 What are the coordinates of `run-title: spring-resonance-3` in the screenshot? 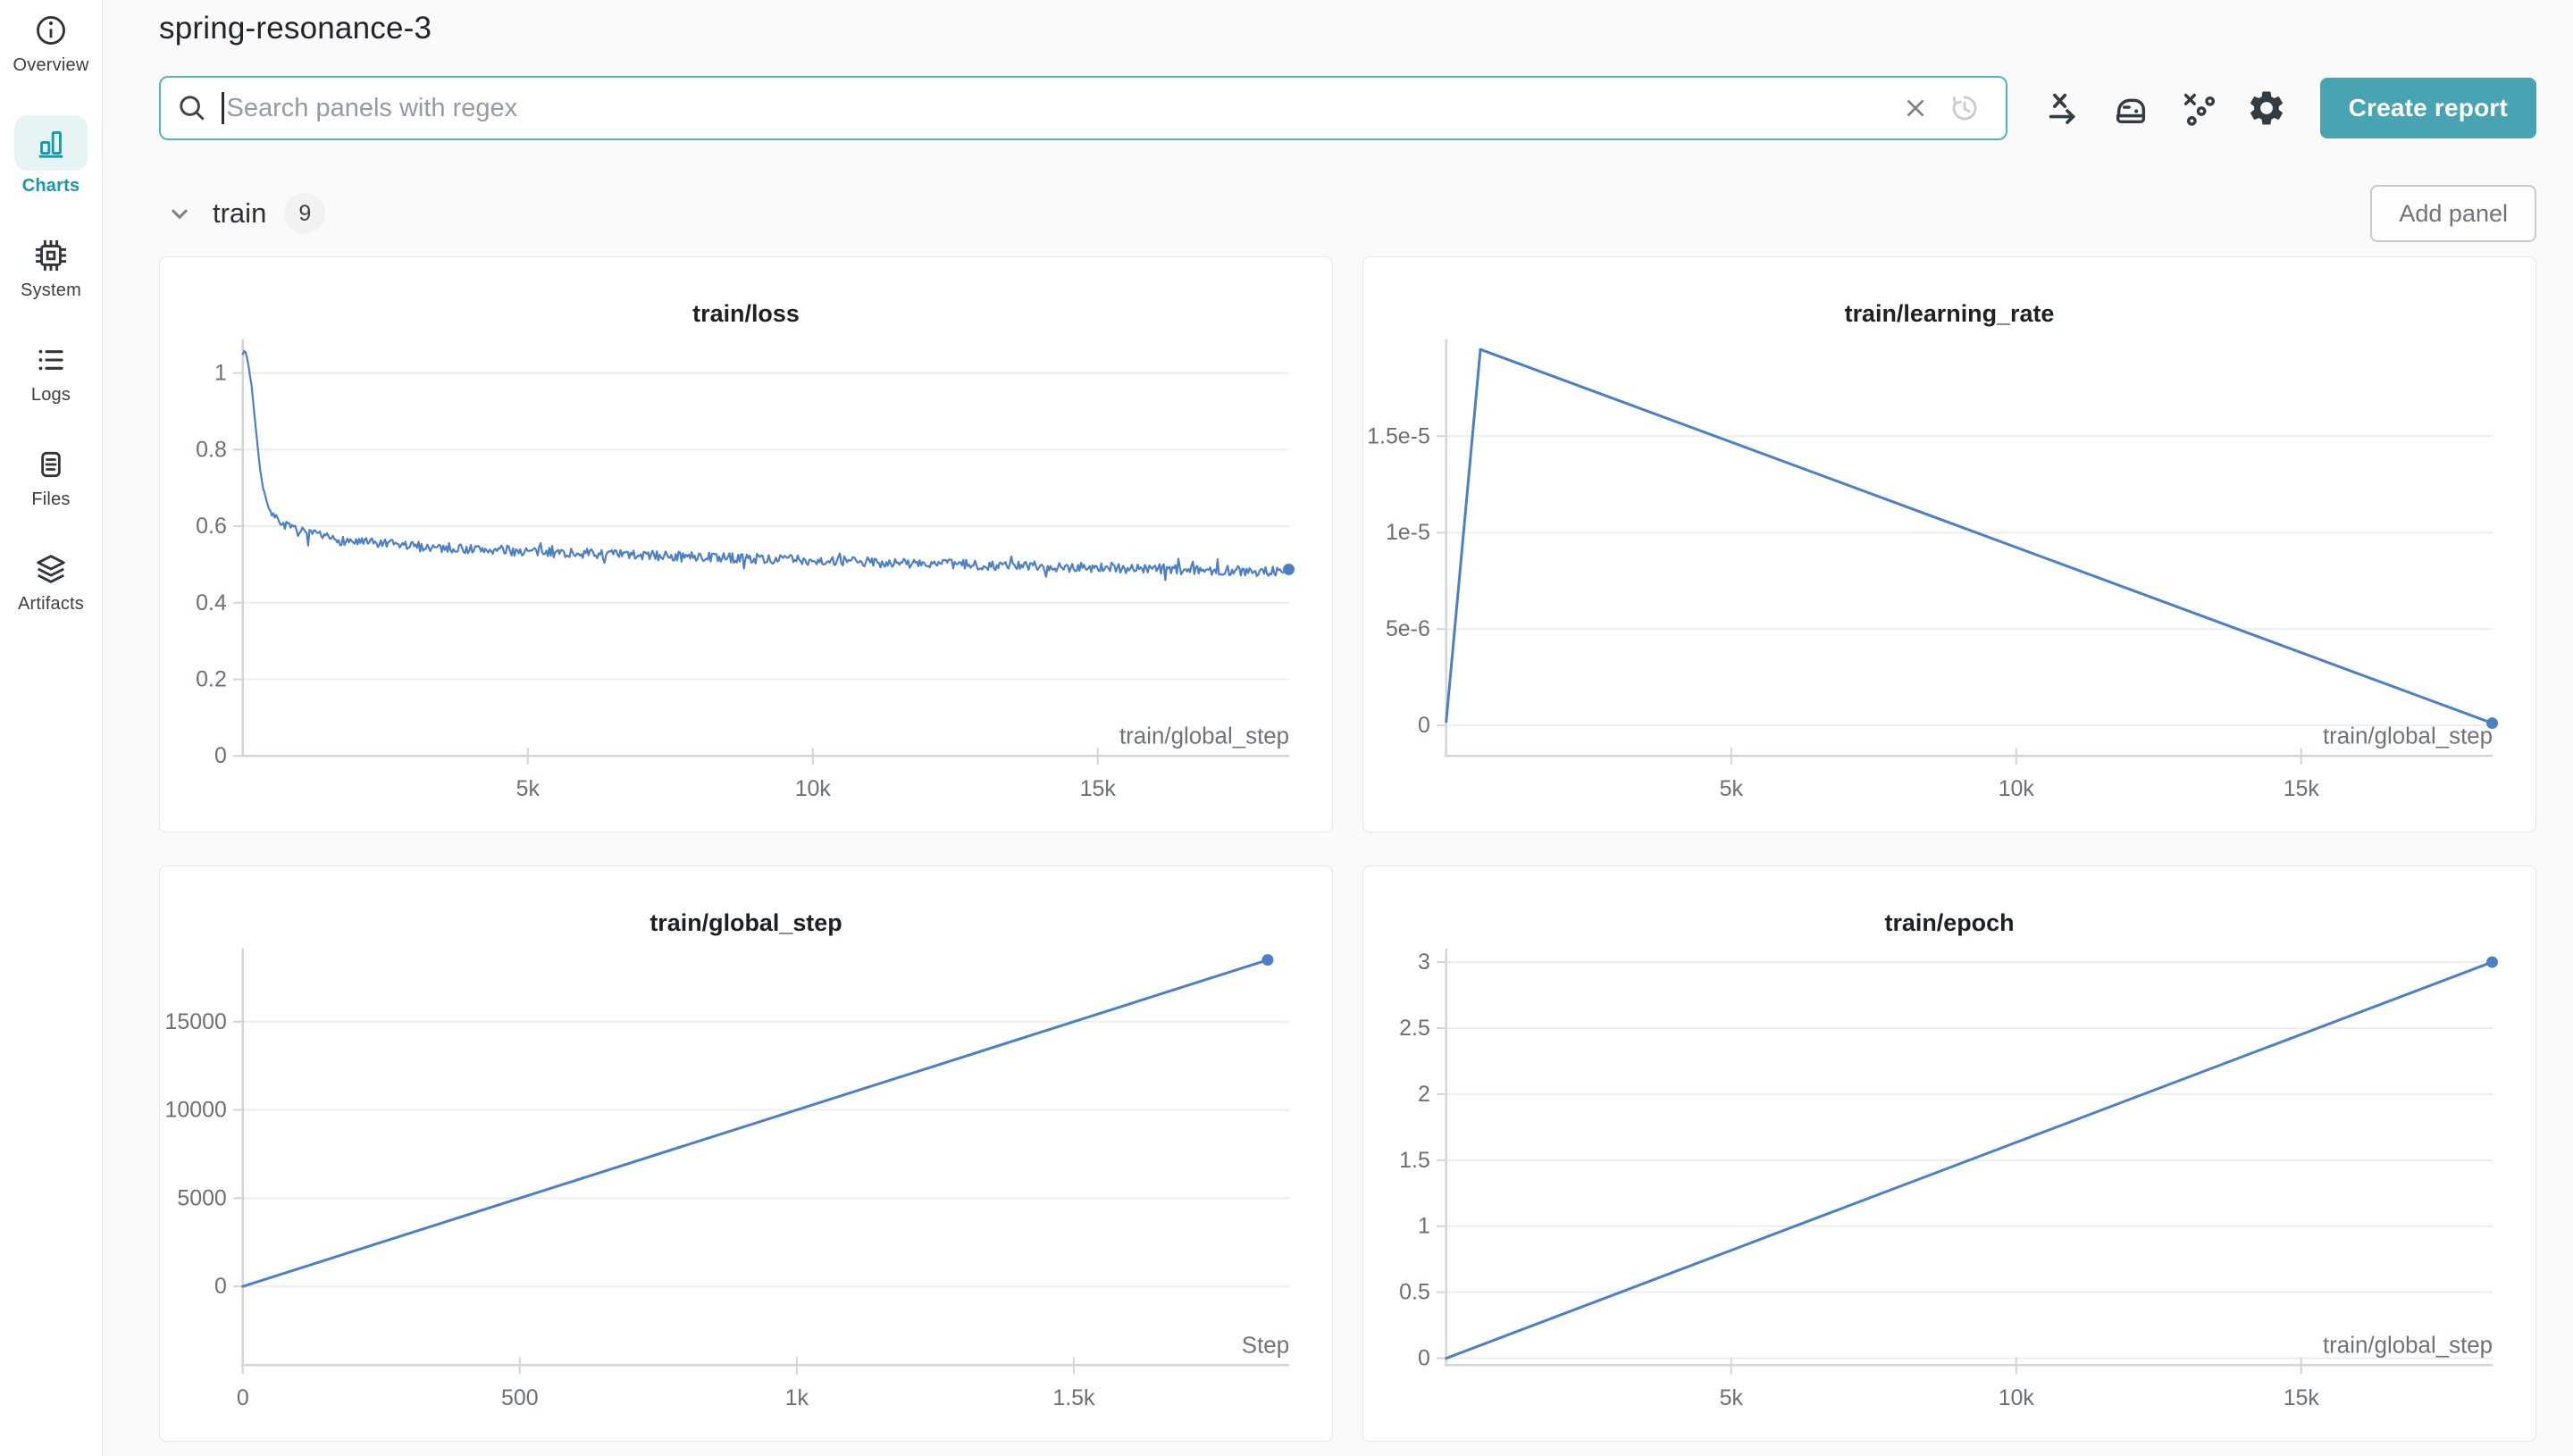 It's located at (295, 28).